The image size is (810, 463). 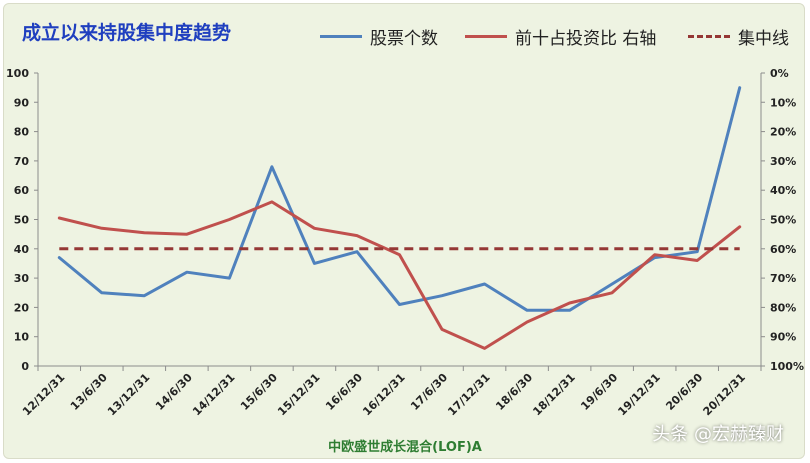 What do you see at coordinates (429, 392) in the screenshot?
I see `x-tick-label: 17/6/30` at bounding box center [429, 392].